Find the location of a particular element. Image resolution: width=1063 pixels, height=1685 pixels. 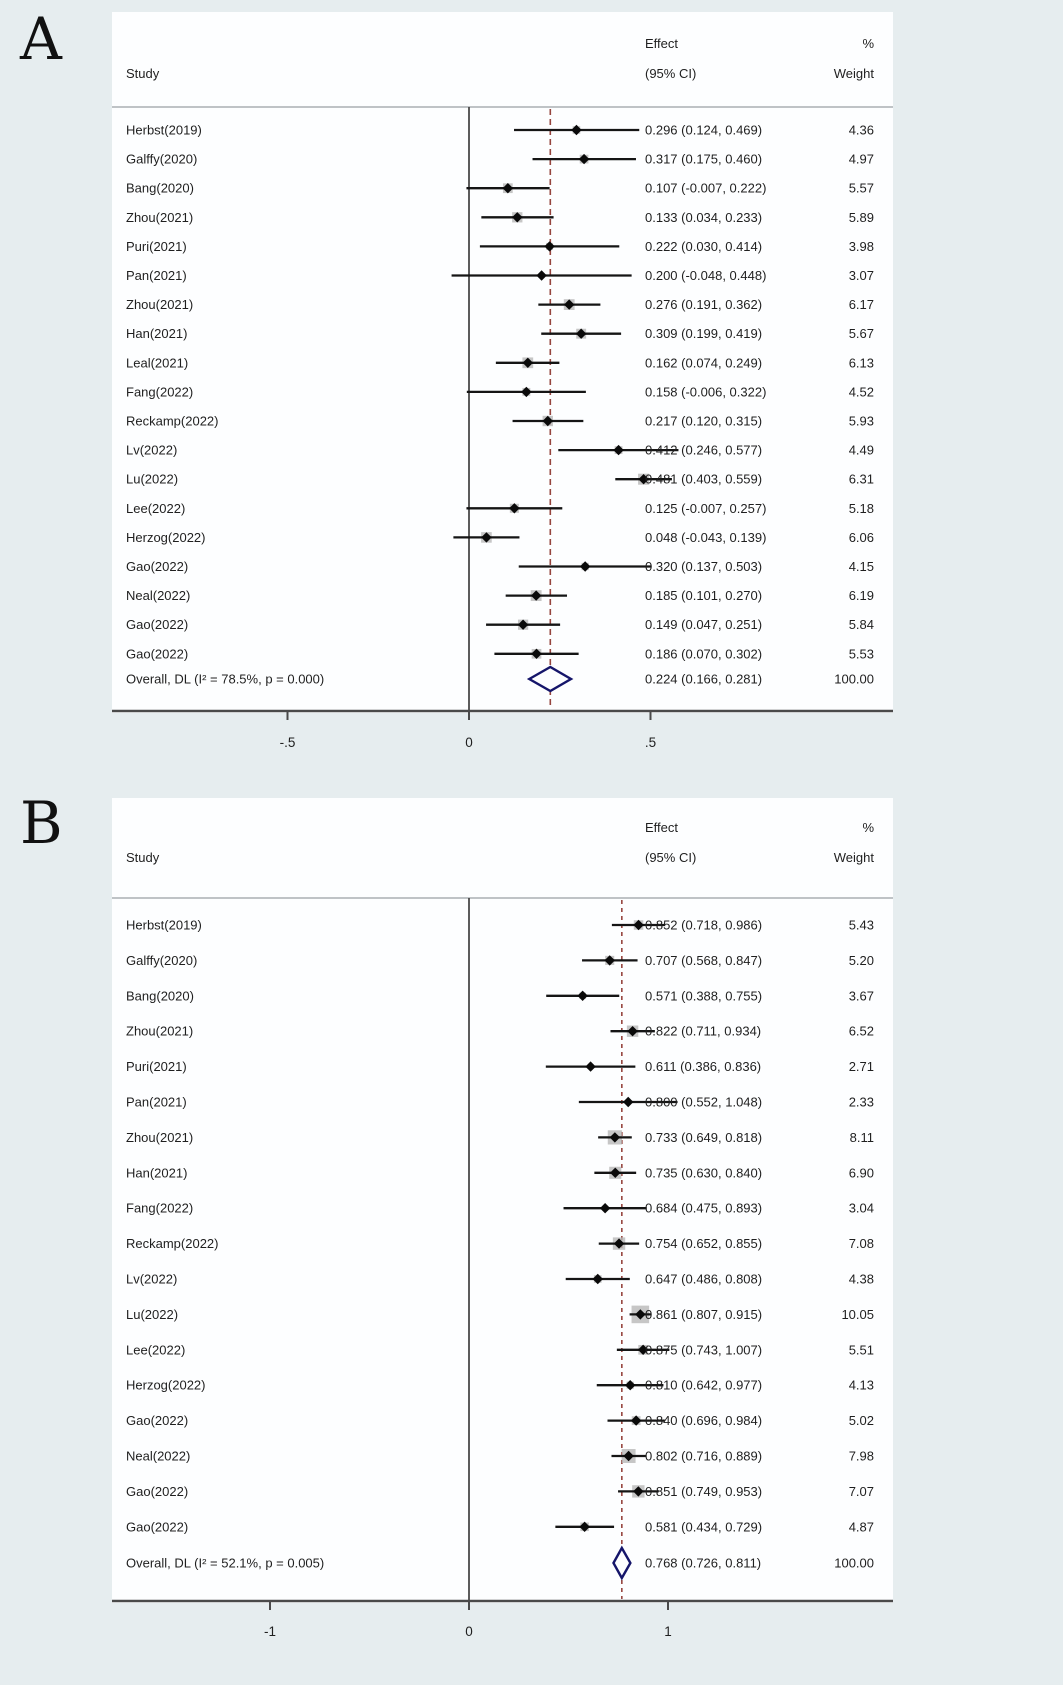

study-row: Gao(2022) 0.851 (0.749, 0.953) 7.07 is located at coordinates (500, 1491).